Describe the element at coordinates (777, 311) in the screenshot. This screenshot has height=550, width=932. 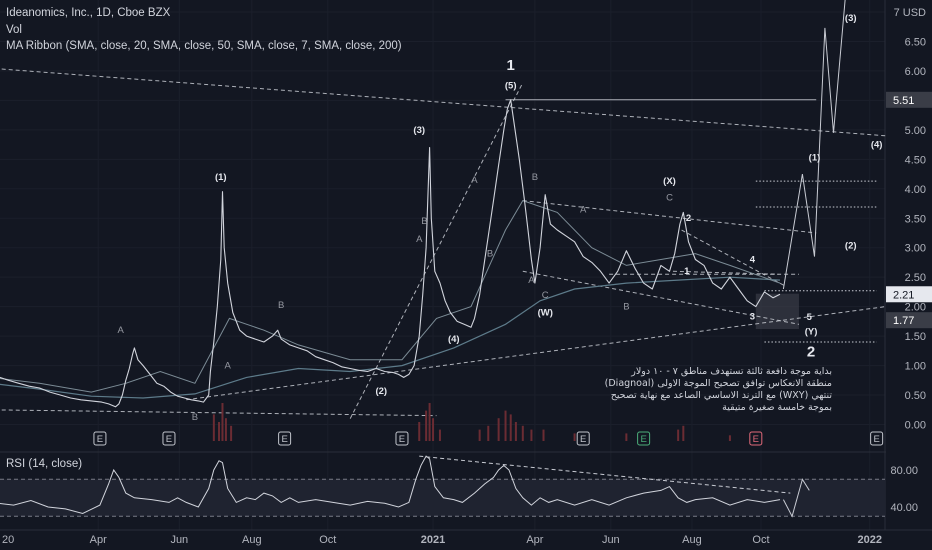
I see `target-zone-box` at that location.